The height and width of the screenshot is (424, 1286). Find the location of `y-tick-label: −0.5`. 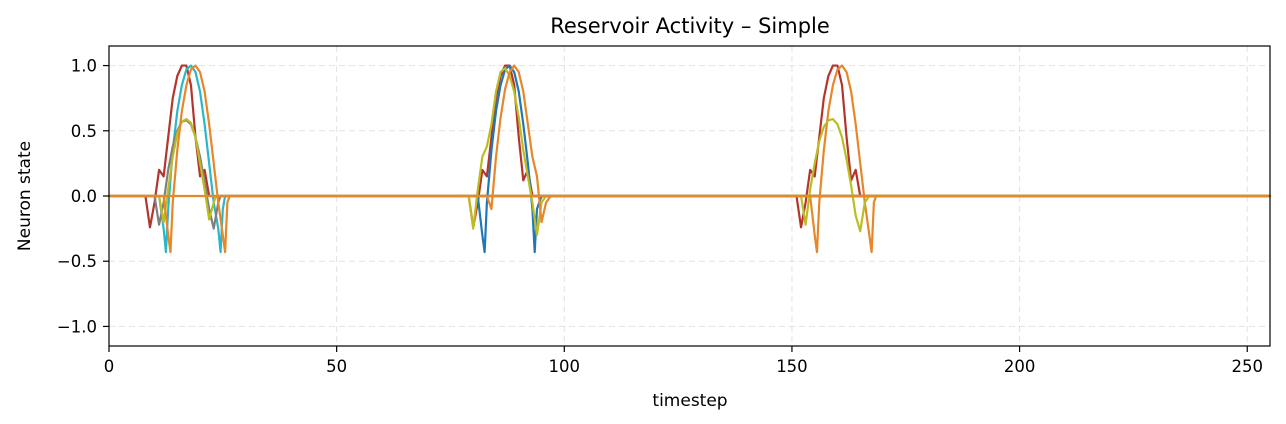

y-tick-label: −0.5 is located at coordinates (77, 261).